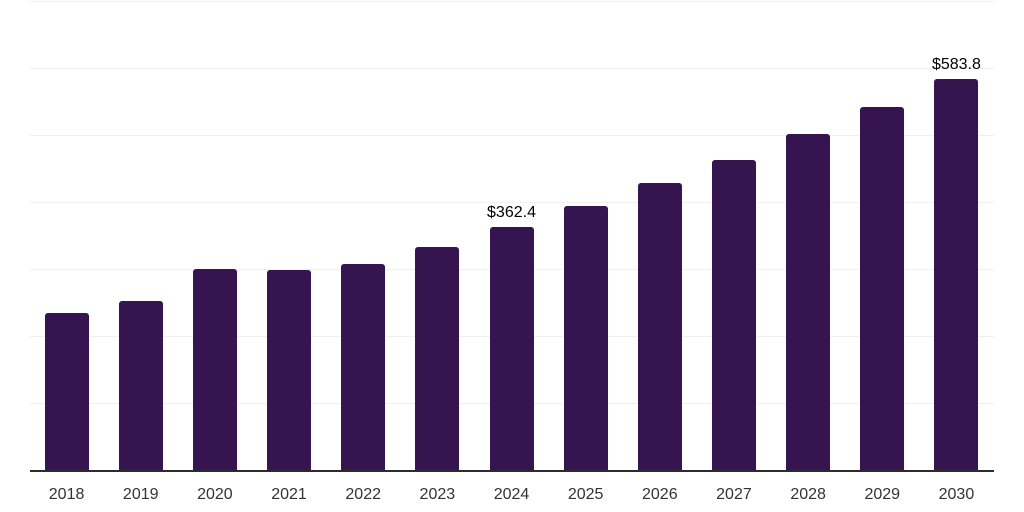 The image size is (1024, 512). Describe the element at coordinates (214, 369) in the screenshot. I see `bar-2020` at that location.